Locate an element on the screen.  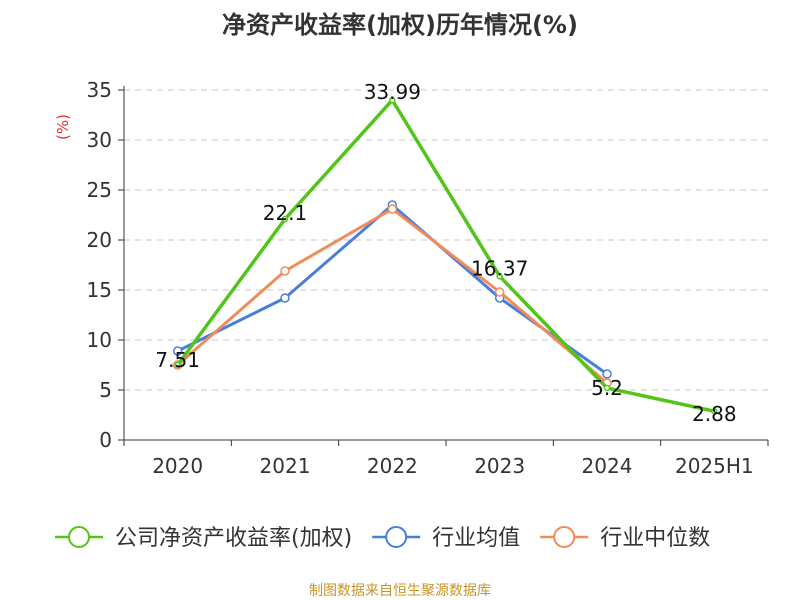
x-tick-label: 2025H1 is located at coordinates (714, 466).